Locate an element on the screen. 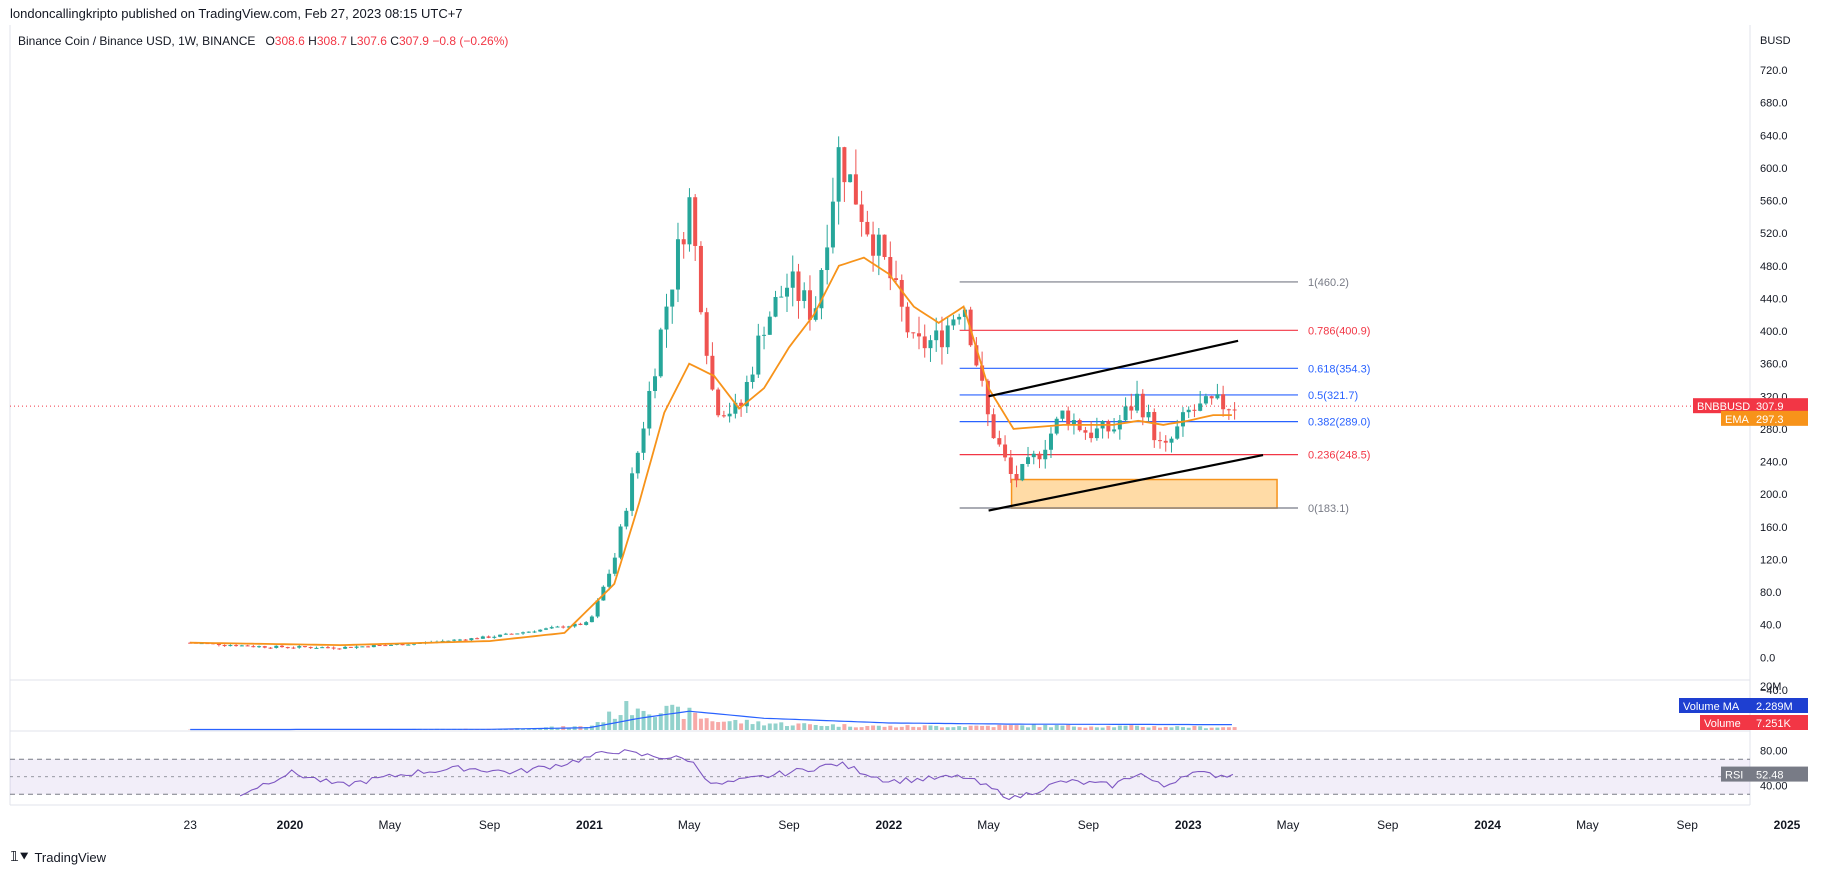 This screenshot has height=875, width=1834. high-value: 308.7 is located at coordinates (331, 41).